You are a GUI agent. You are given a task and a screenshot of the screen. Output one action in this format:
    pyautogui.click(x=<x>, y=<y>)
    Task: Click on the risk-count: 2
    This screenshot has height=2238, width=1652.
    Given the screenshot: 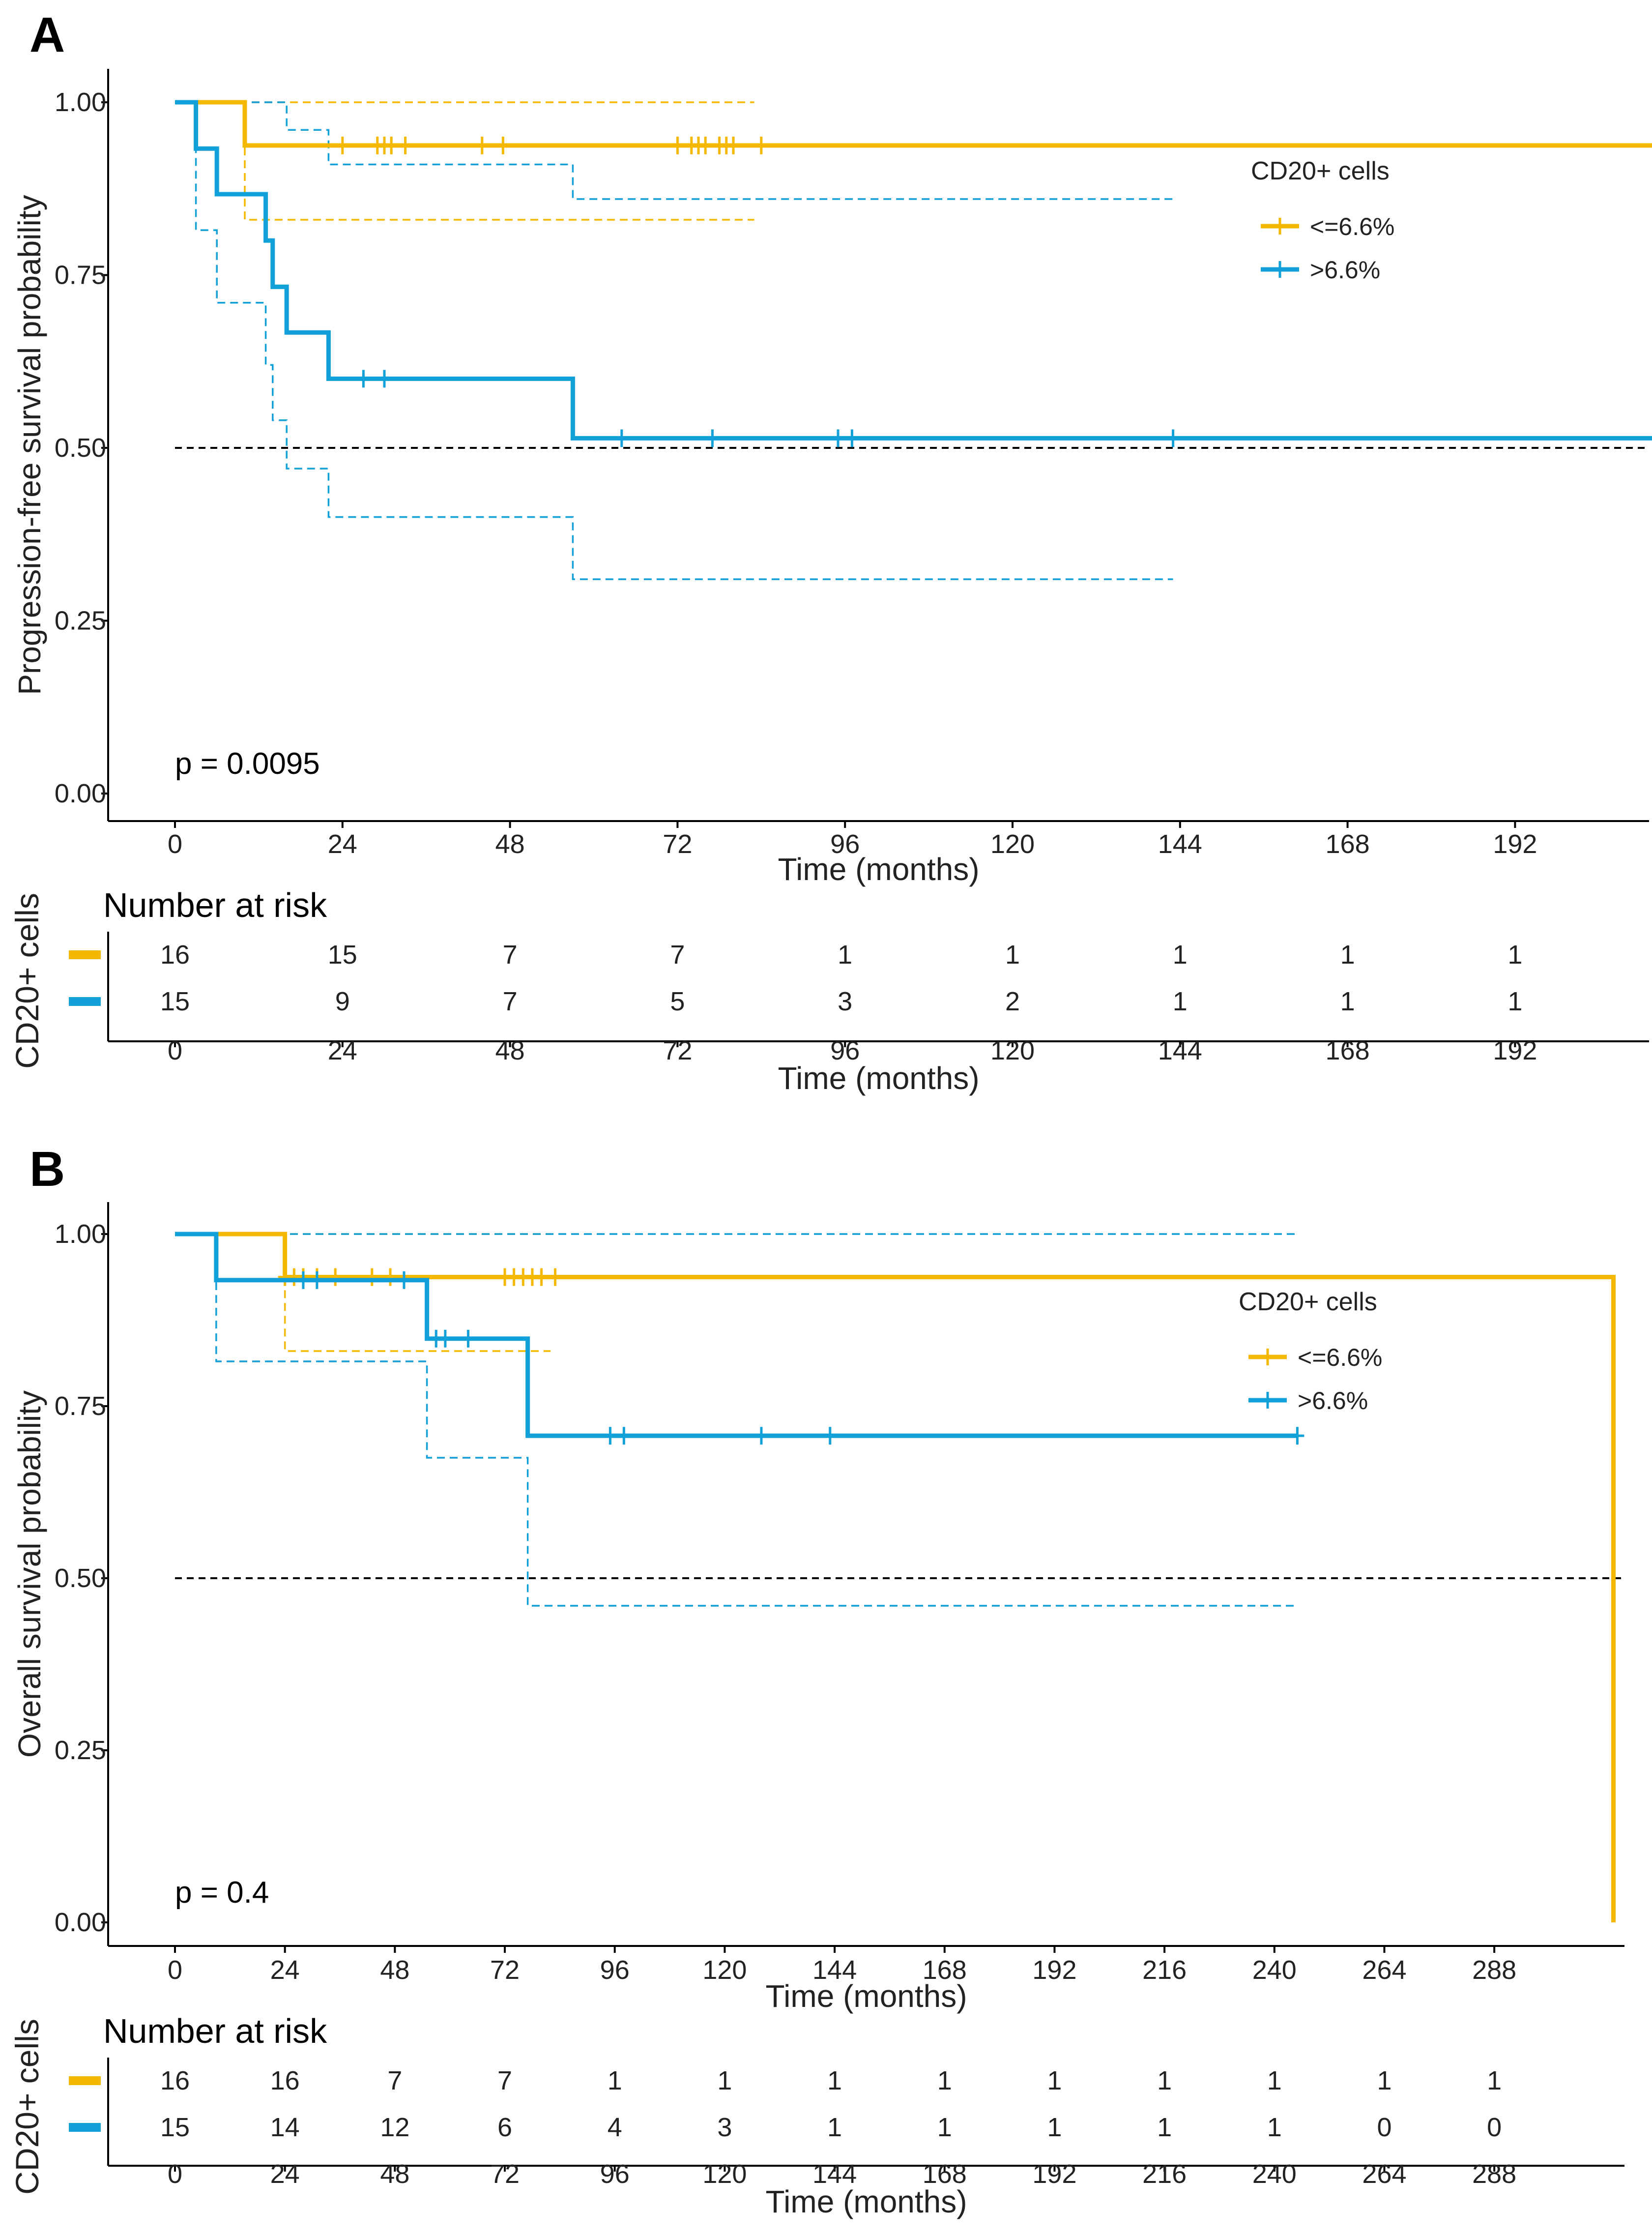 What is the action you would take?
    pyautogui.click(x=1012, y=1001)
    